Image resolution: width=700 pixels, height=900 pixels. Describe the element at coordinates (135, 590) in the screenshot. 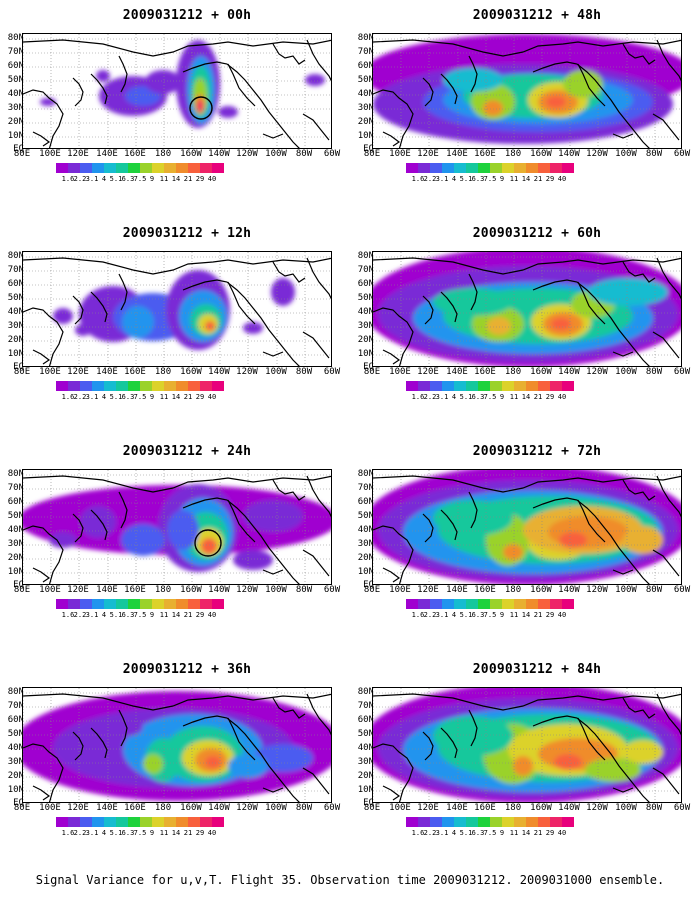

I see `lon-tick-label: 160E` at that location.